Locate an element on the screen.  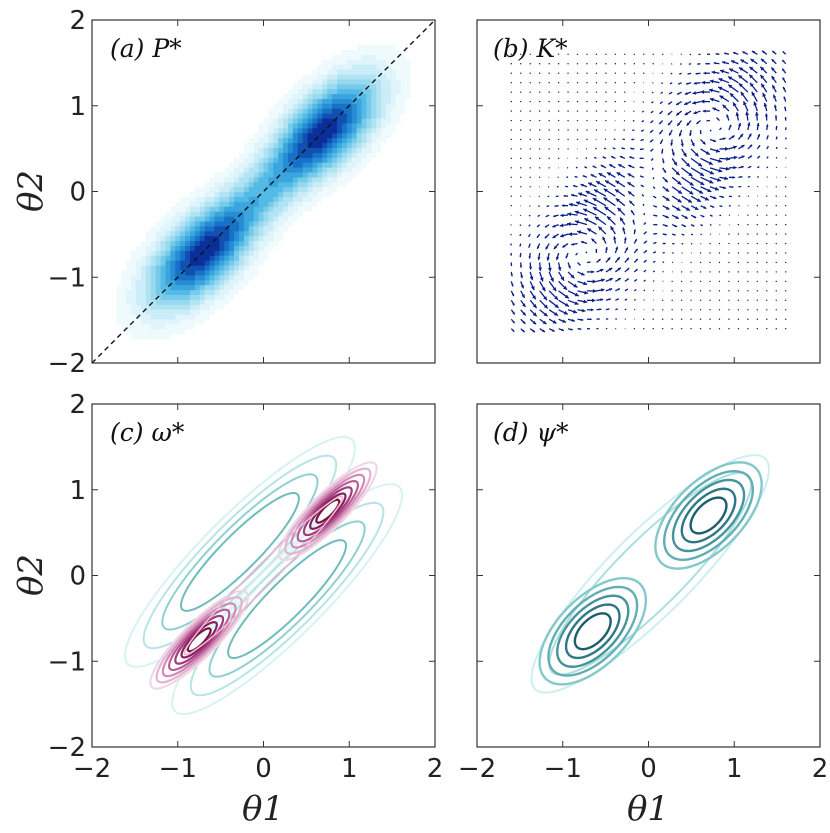
y-tick-label: 0 is located at coordinates (77, 577).